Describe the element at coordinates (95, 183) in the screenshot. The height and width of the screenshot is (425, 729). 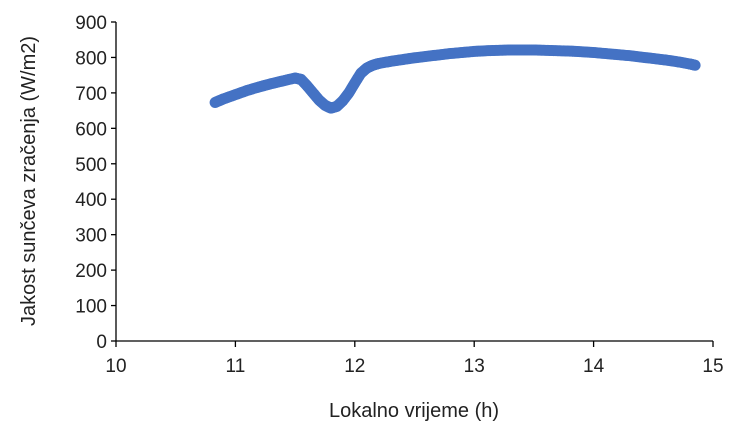
I see `y-tick-labels: 0 100 200 300 400 500 600 700 800 900` at that location.